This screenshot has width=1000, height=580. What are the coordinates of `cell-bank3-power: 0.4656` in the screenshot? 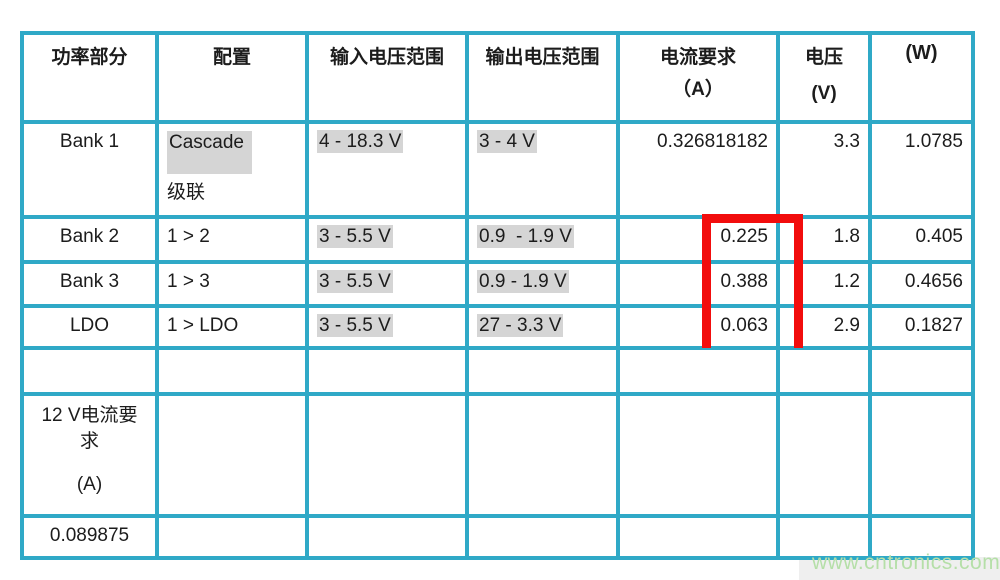 It's located at (921, 284).